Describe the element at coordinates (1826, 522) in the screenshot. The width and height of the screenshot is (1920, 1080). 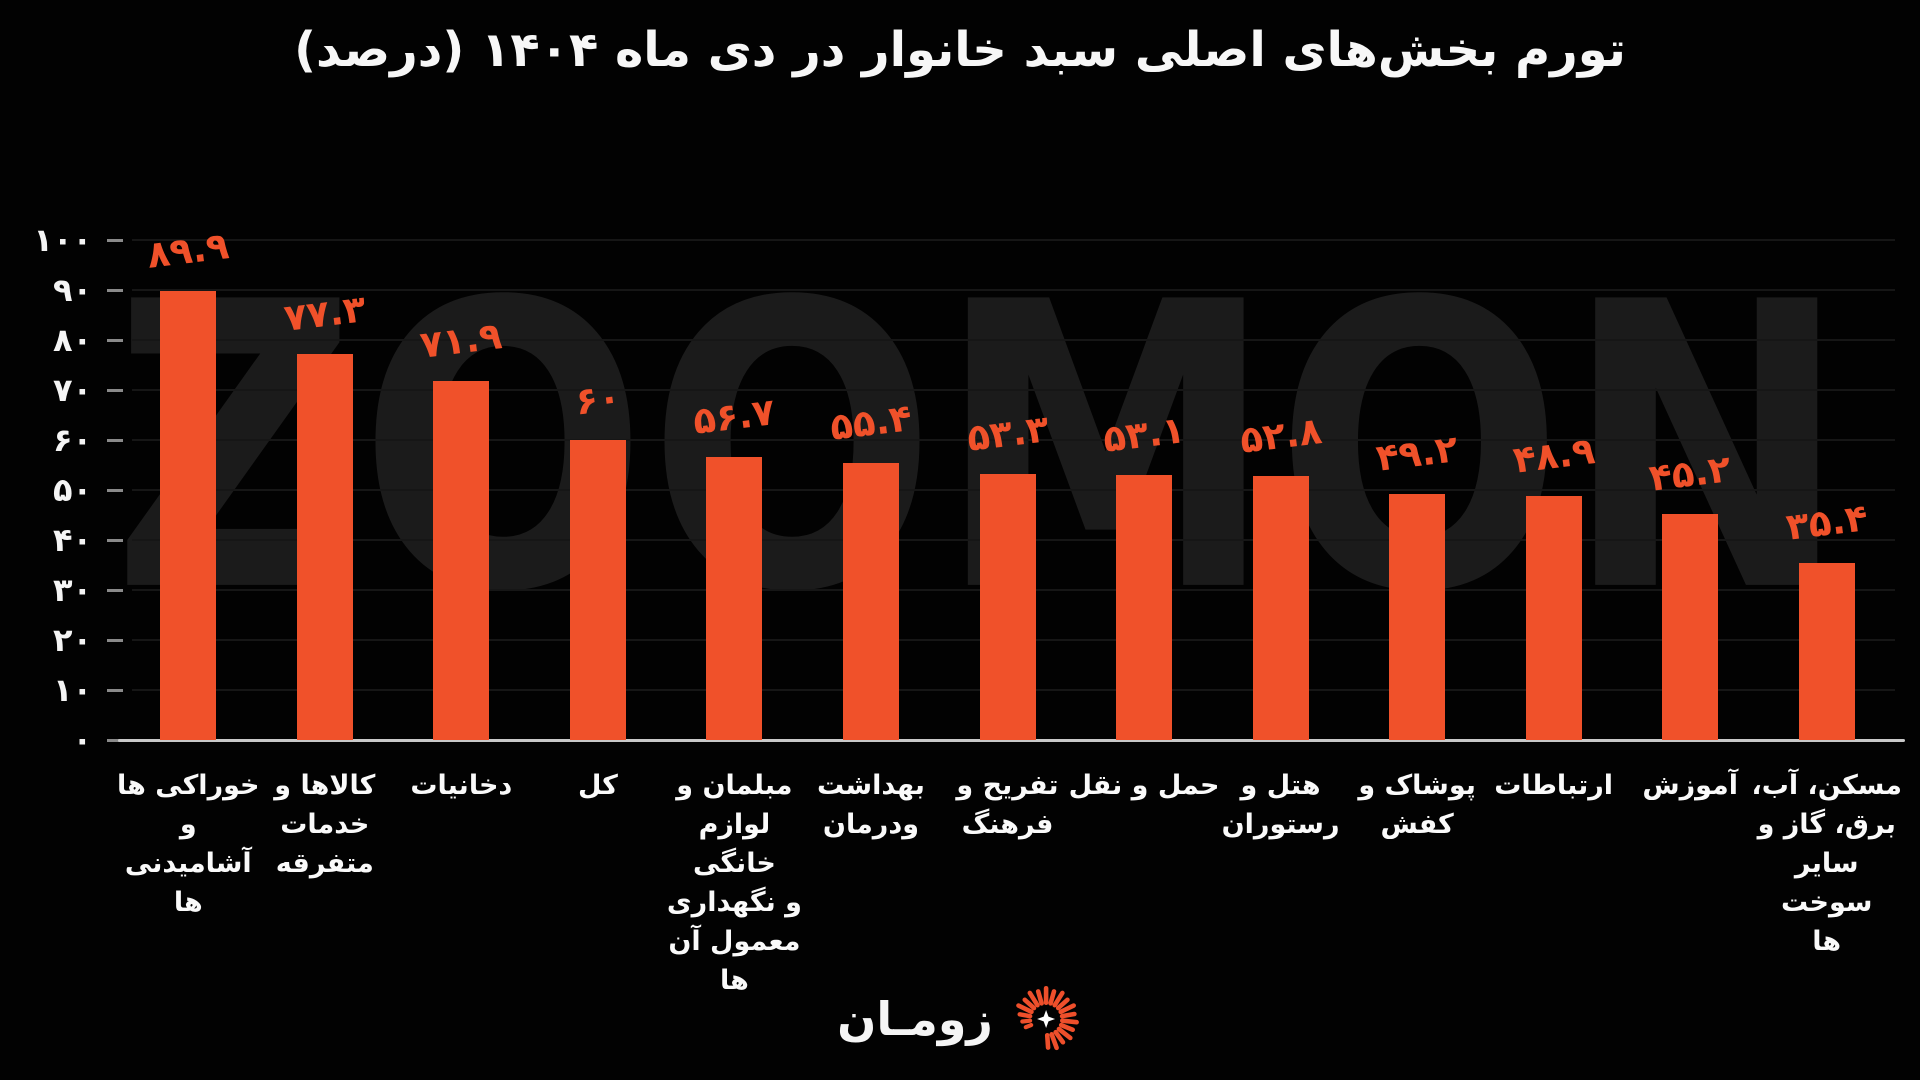
I see `bar-value-label: ۳۵.۴` at that location.